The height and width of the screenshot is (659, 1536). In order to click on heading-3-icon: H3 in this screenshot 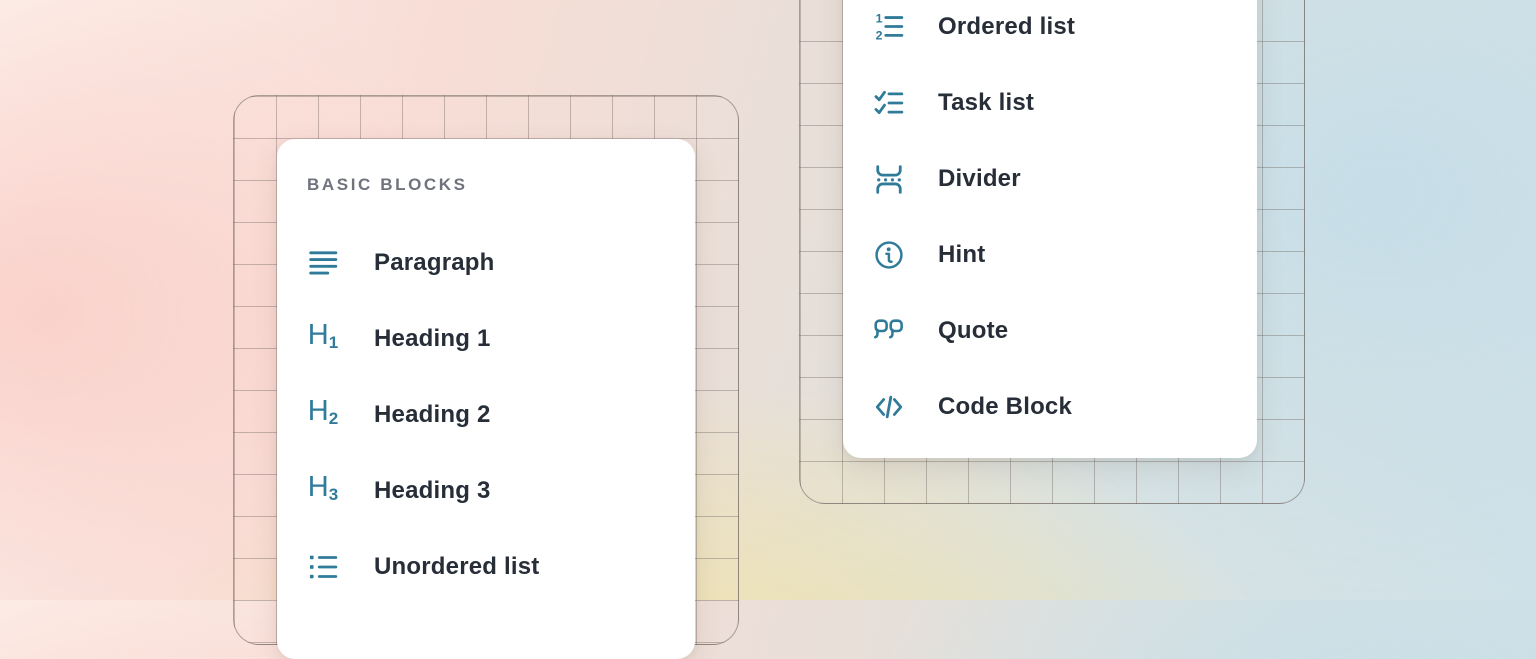, I will do `click(323, 487)`.